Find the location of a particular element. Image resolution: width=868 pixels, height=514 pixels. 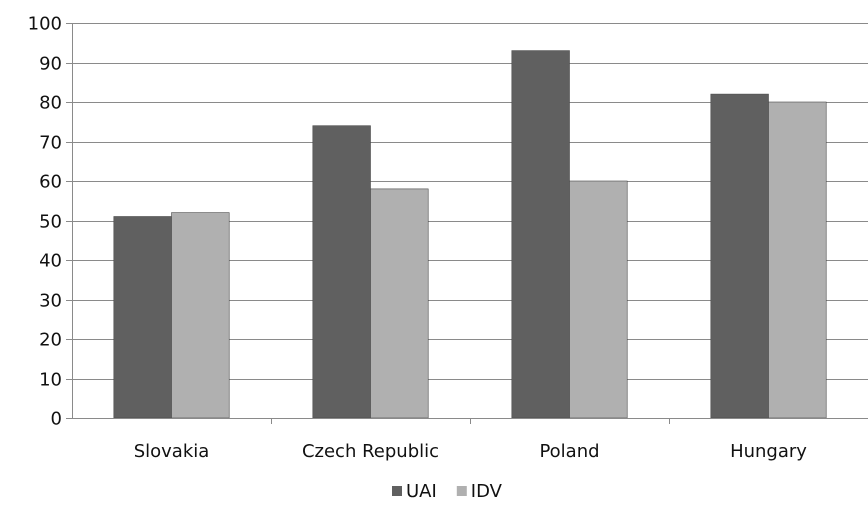

y-tick-label: 50 is located at coordinates (50, 222).